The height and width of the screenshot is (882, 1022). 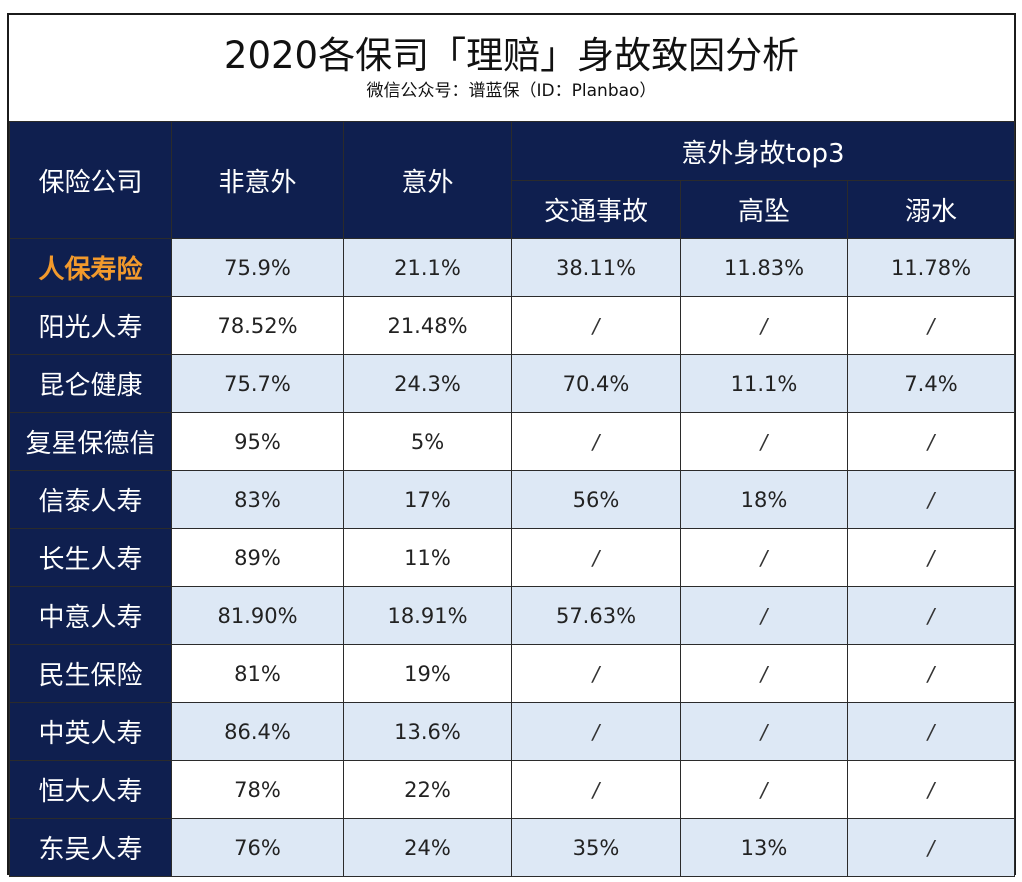 What do you see at coordinates (931, 267) in the screenshot?
I see `drowning-cell: 11.78%` at bounding box center [931, 267].